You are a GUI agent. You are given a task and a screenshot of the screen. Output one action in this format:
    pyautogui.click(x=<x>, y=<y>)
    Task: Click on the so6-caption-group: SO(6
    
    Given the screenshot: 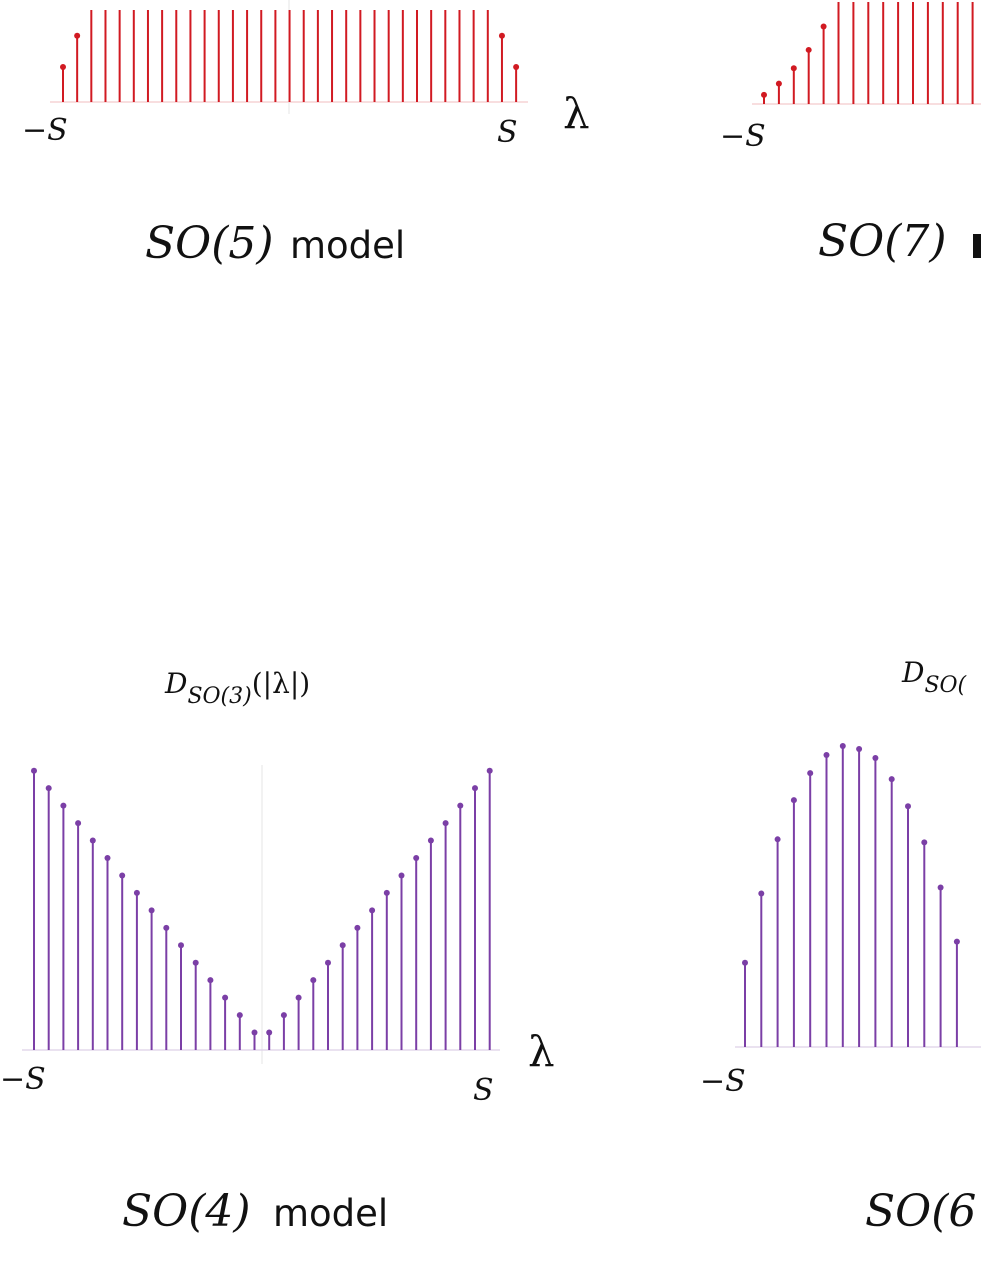 What is the action you would take?
    pyautogui.click(x=920, y=1211)
    